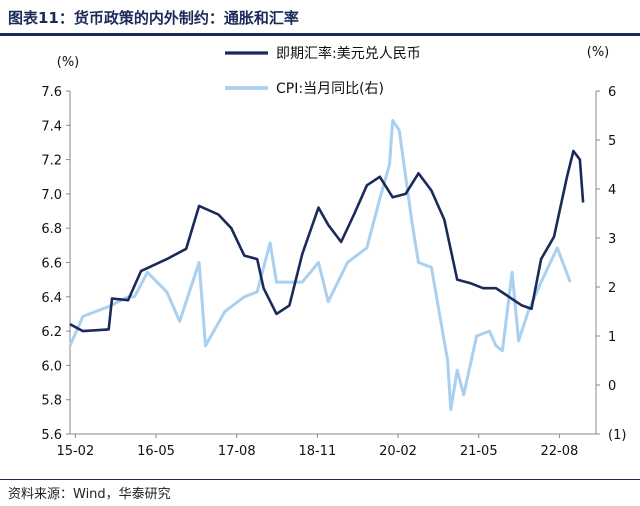 The image size is (640, 506). Describe the element at coordinates (51, 435) in the screenshot. I see `left-tick-label: 5.6` at that location.